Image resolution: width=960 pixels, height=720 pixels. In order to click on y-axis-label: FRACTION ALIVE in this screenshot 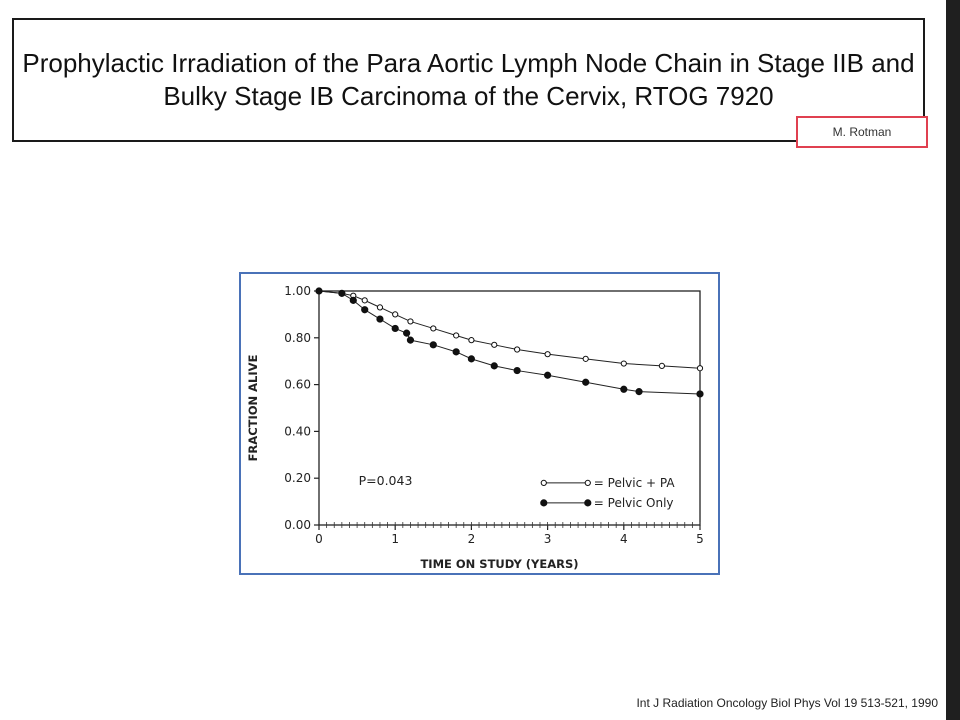, I will do `click(253, 407)`.